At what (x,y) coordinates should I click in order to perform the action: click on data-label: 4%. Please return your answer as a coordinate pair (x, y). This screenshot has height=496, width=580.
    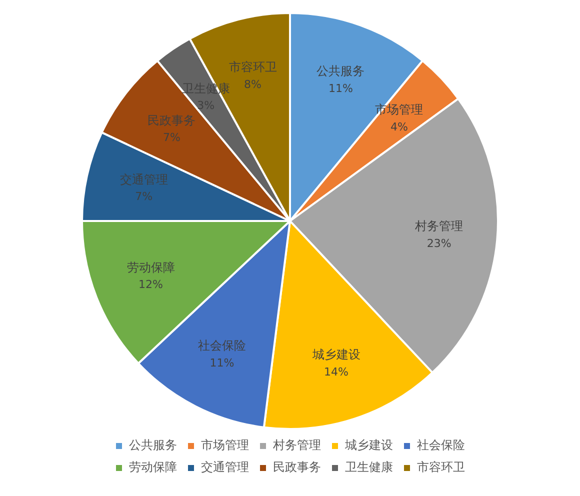
    Looking at the image, I should click on (399, 127).